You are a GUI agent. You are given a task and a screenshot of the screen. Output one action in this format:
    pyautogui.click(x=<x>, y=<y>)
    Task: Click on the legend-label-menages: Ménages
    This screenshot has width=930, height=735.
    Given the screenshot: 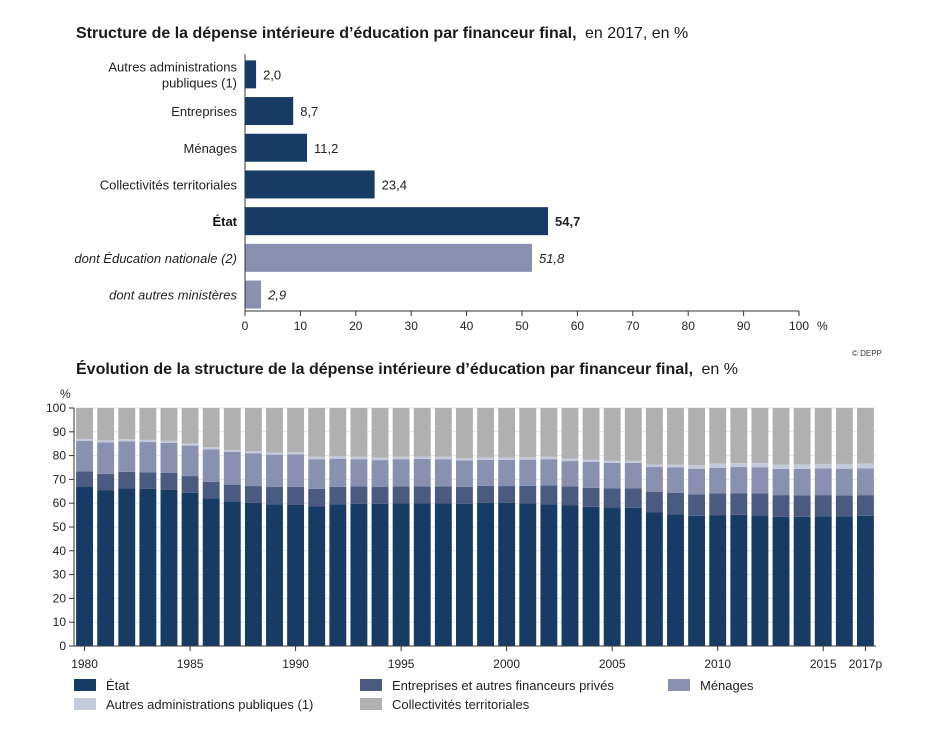 What is the action you would take?
    pyautogui.click(x=727, y=685)
    